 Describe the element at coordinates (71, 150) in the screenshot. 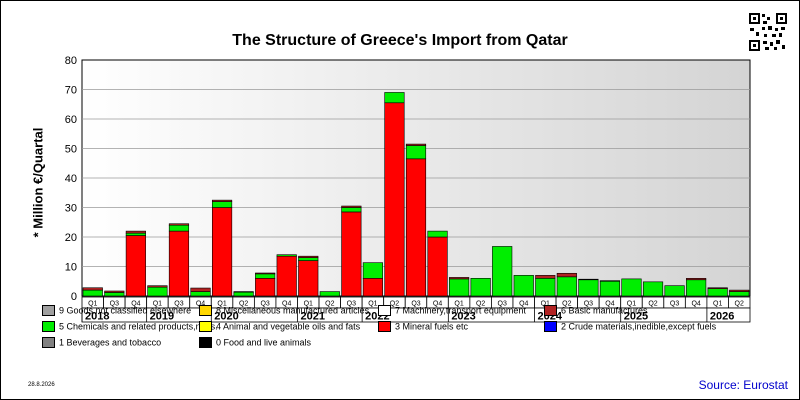

I see `y-tick-label: 50` at that location.